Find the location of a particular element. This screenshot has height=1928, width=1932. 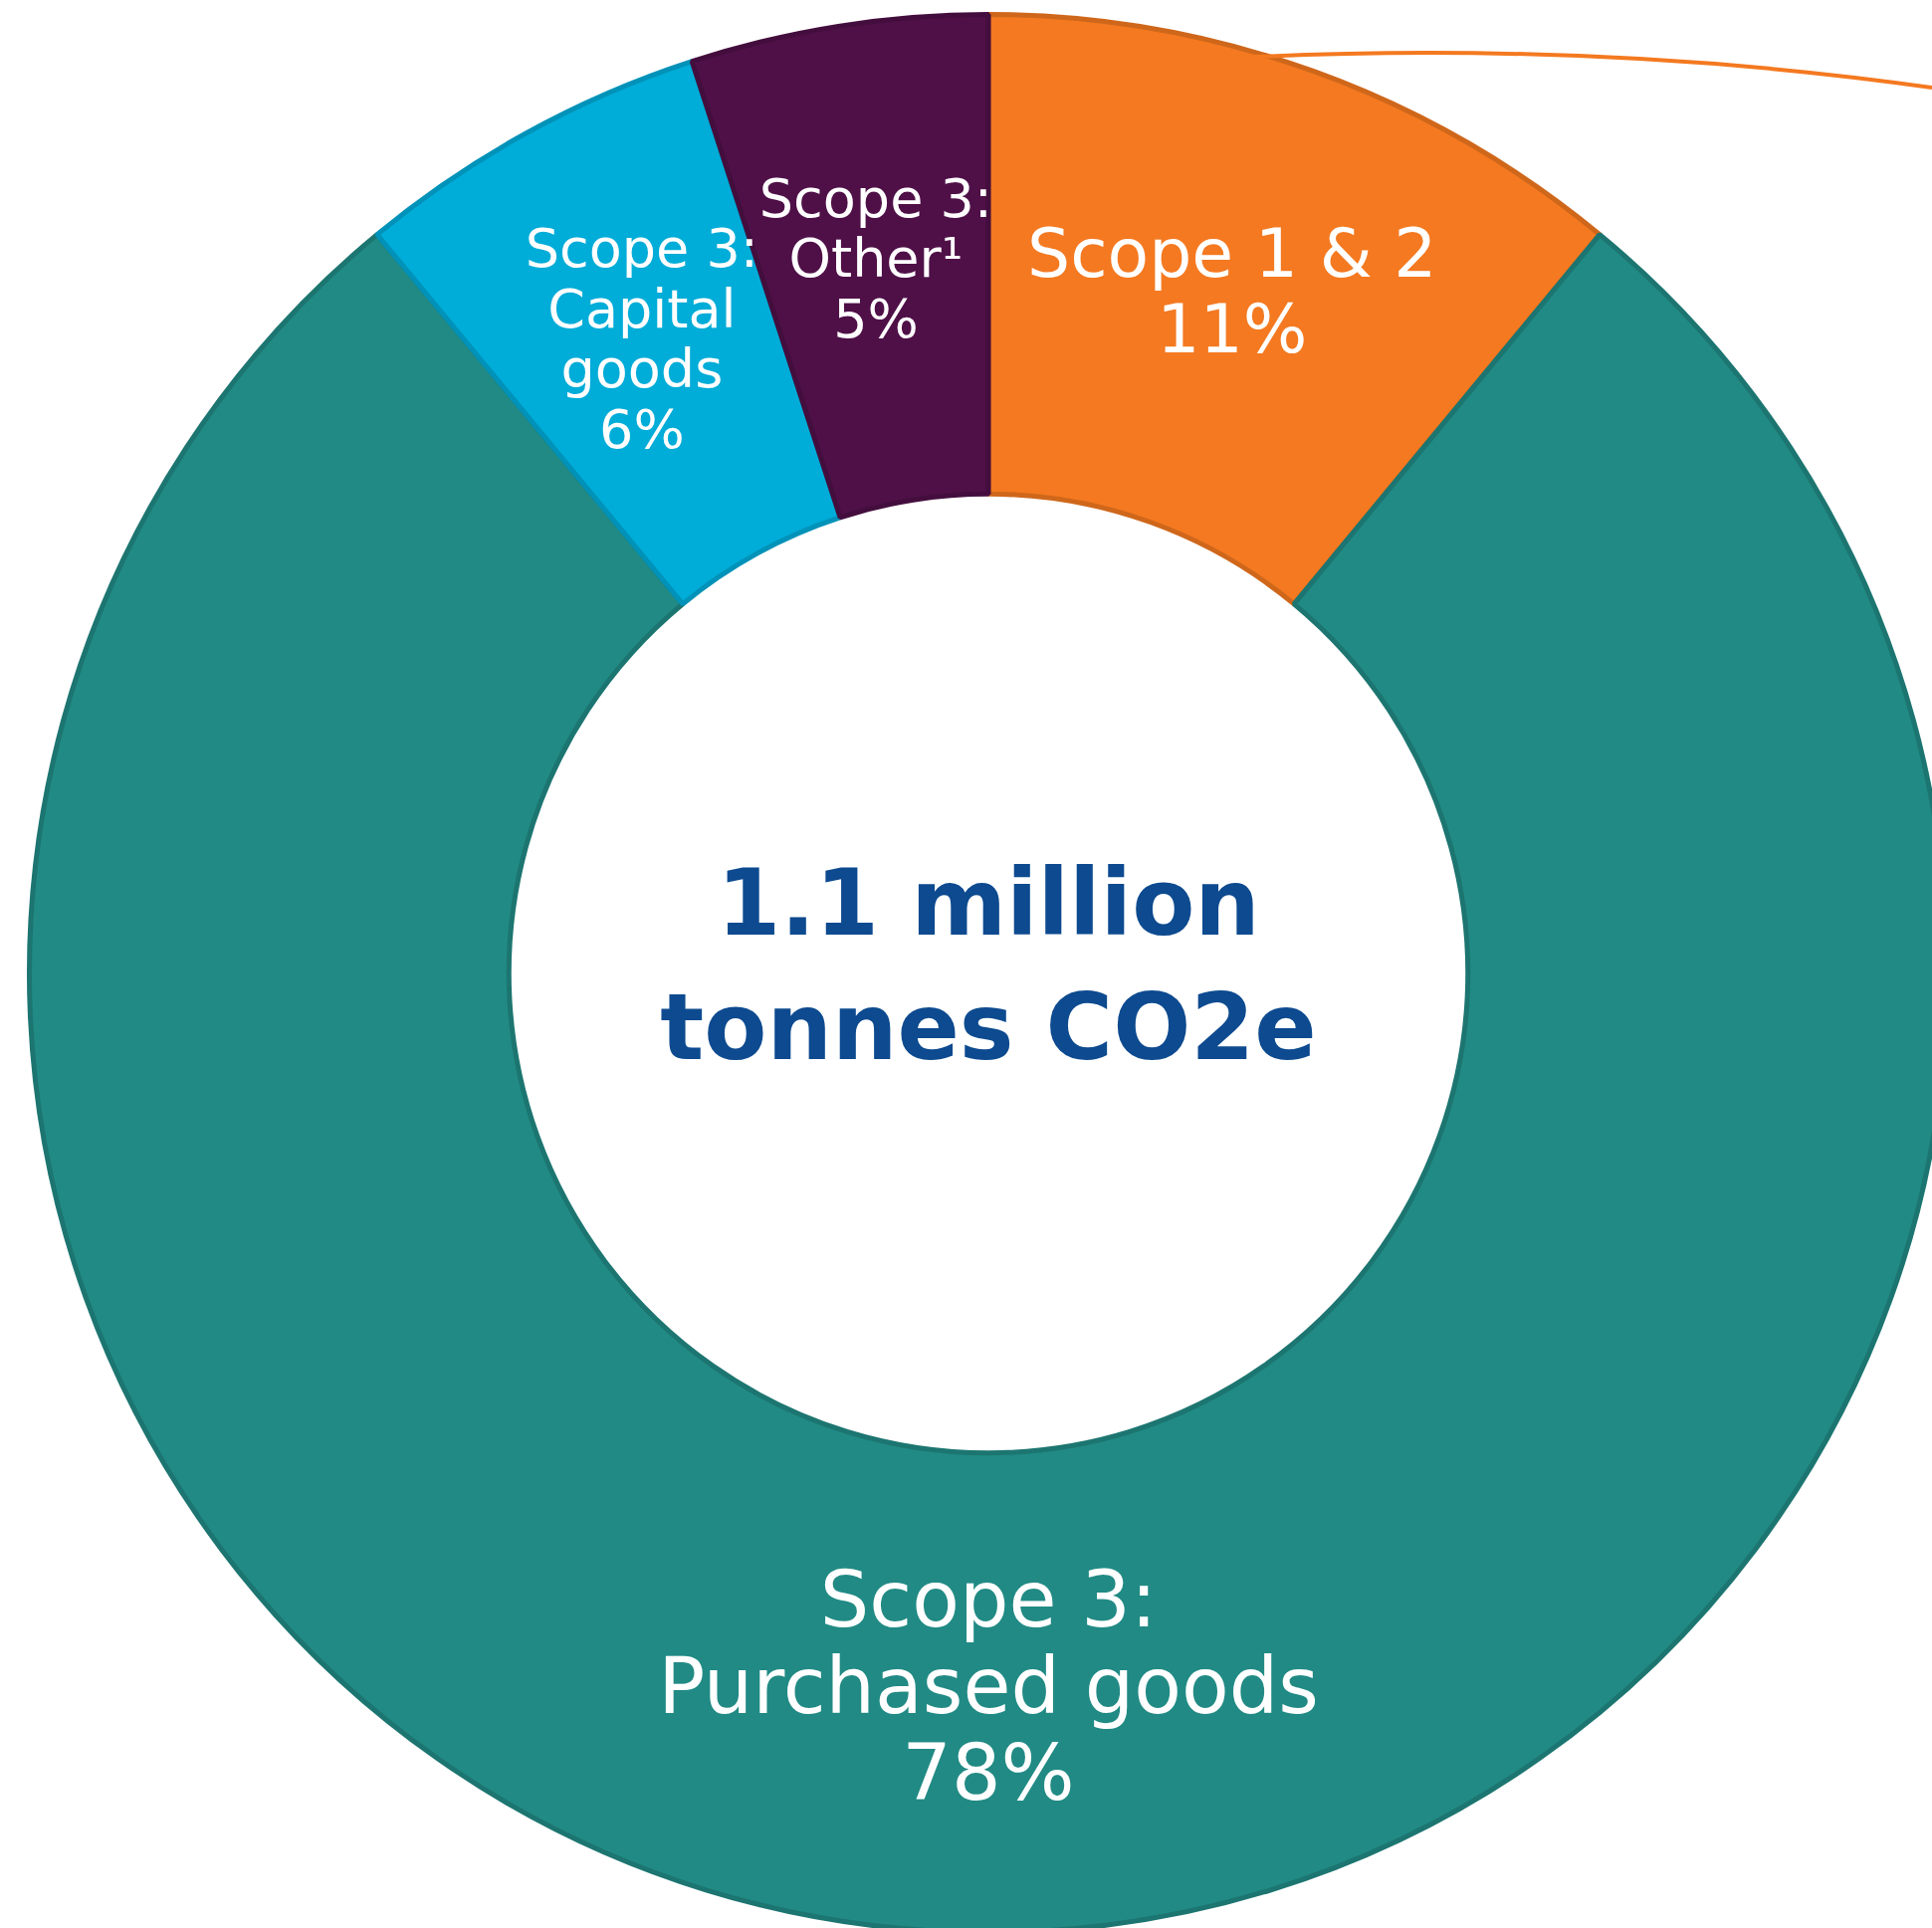

slice-label: Scope 1 & 2 is located at coordinates (1232, 253).